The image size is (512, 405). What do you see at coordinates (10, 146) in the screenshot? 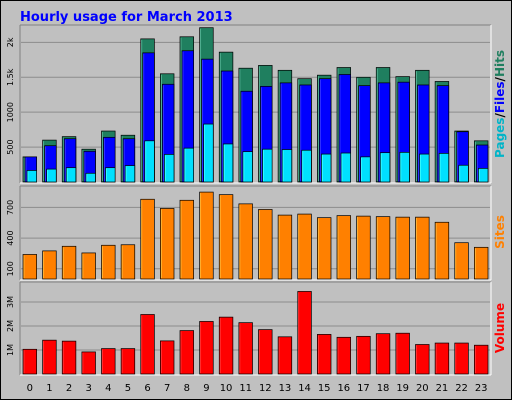
I see `y-tick-label: 500` at bounding box center [10, 146].